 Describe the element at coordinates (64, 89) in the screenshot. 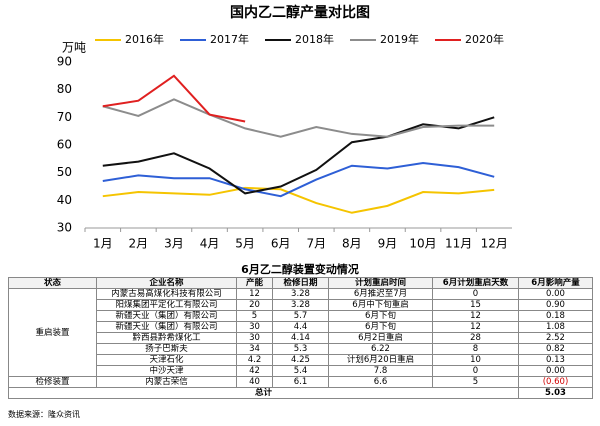

I see `y-tick-label: 80` at that location.